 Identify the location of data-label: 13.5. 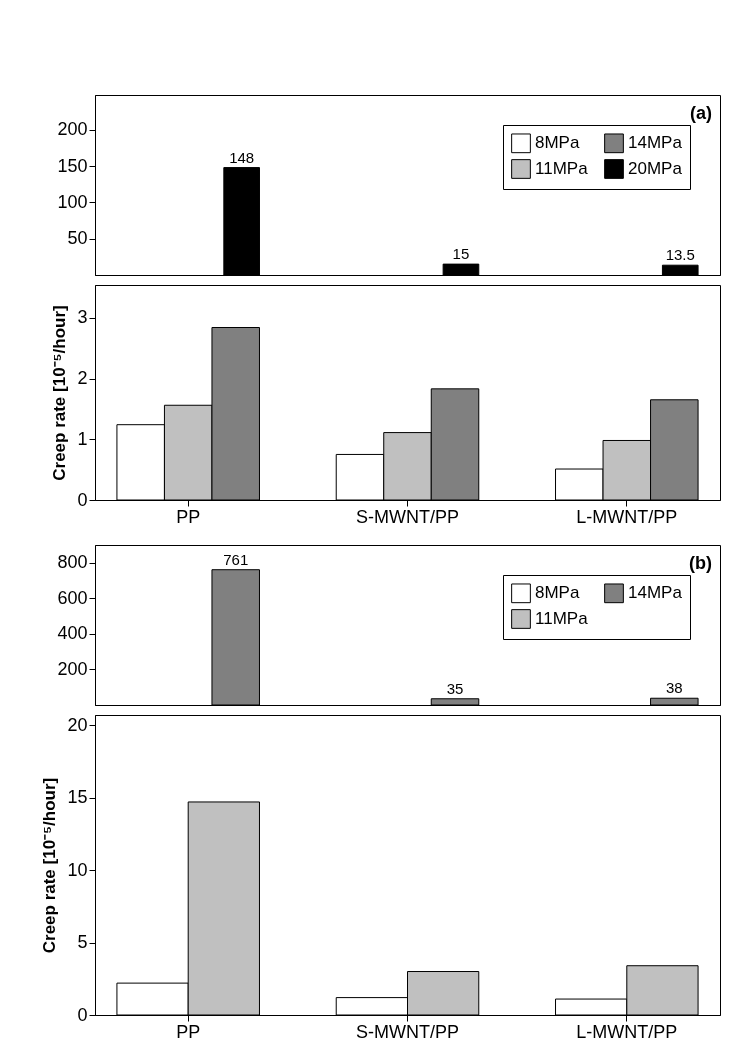
(680, 255).